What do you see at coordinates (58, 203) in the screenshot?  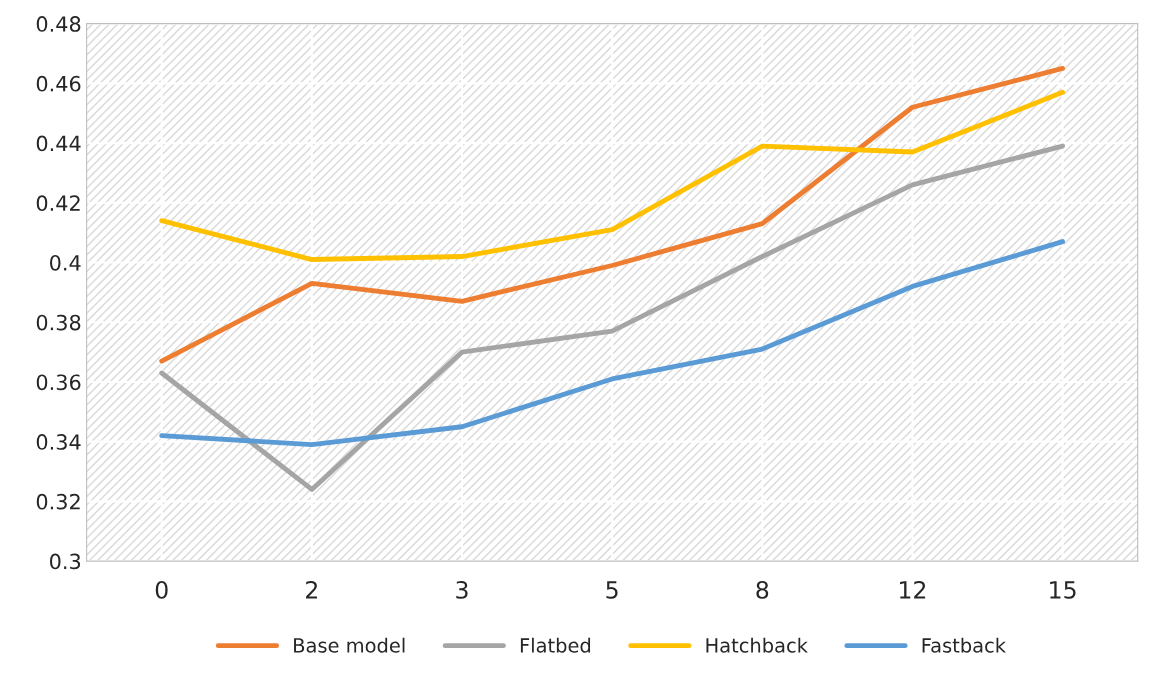 I see `y-tick-label: 0.42` at bounding box center [58, 203].